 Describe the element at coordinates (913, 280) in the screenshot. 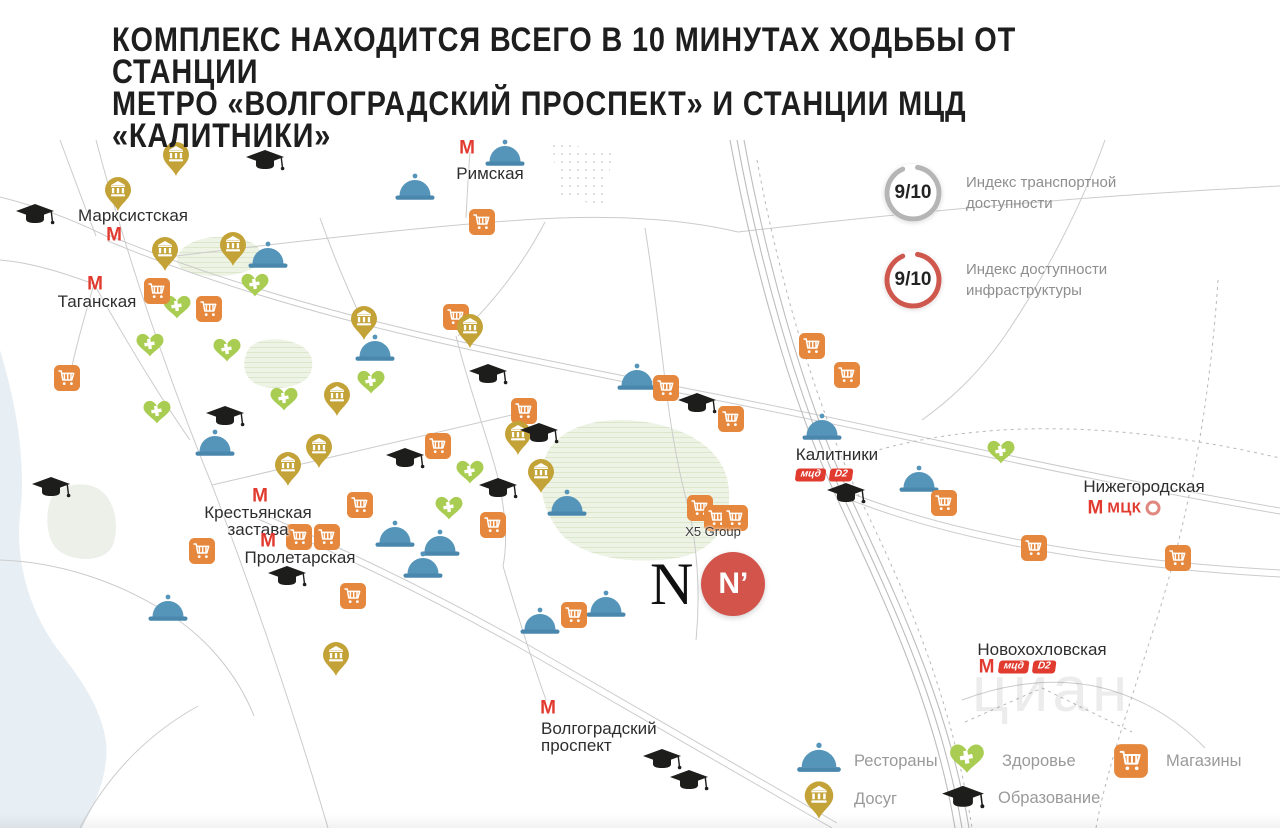

I see `infrastructure-index-ring: 9/10` at that location.